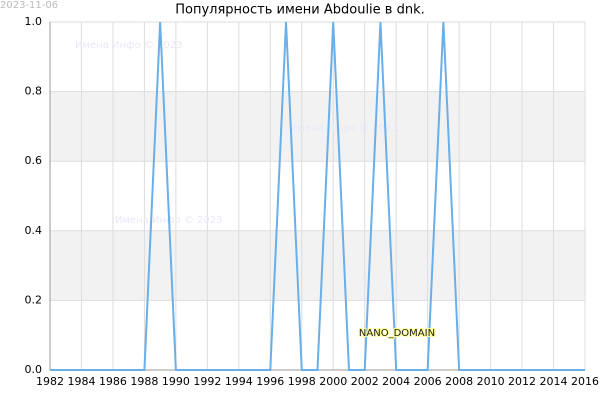  What do you see at coordinates (29, 5) in the screenshot?
I see `date-stamp: 2023-11-06` at bounding box center [29, 5].